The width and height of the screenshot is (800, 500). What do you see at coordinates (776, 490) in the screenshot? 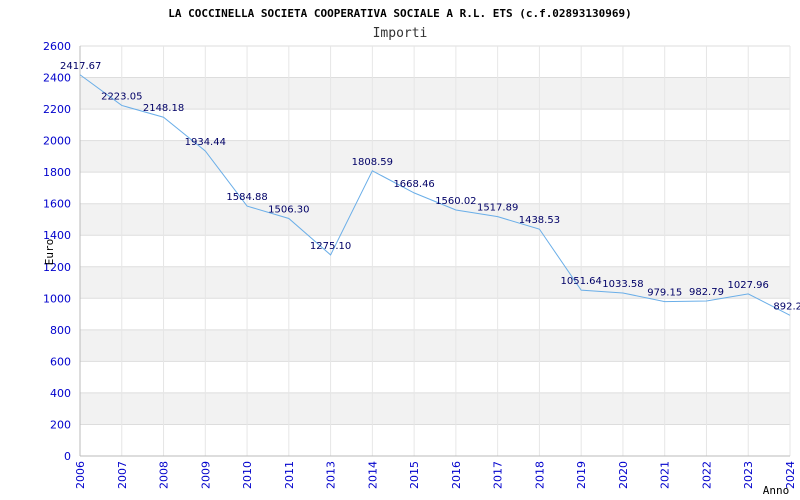
I see `x-axis-label: Anno` at bounding box center [776, 490].